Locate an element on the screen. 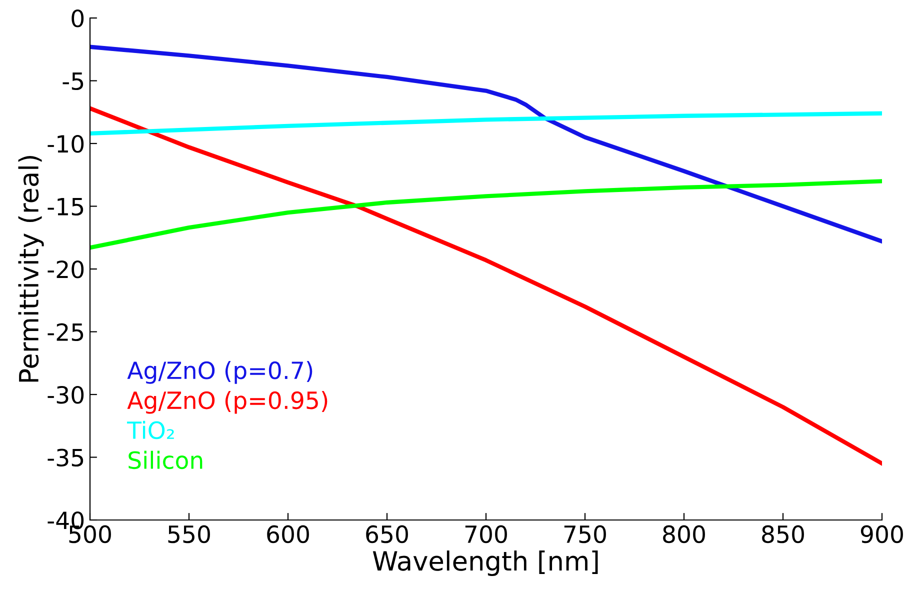 This screenshot has height=592, width=909. y-tick-label: -25 is located at coordinates (66, 332).